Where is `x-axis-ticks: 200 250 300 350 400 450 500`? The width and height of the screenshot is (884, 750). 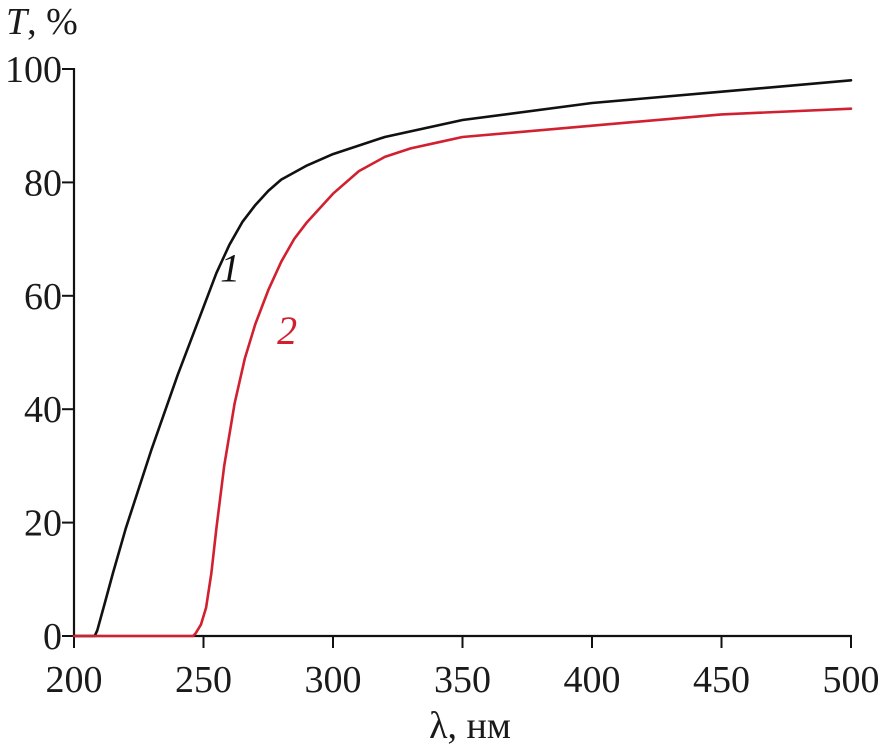 x-axis-ticks: 200 250 300 350 400 450 500 is located at coordinates (463, 668).